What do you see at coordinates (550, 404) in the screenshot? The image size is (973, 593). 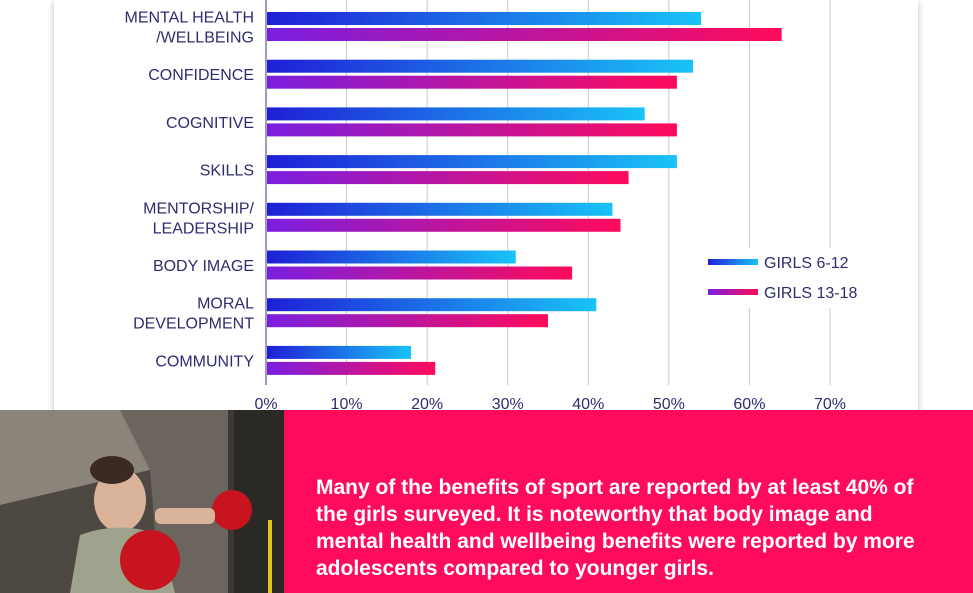 I see `x-axis-ticks: 0% 10% 20% 30% 40% 50% 60% 70%` at bounding box center [550, 404].